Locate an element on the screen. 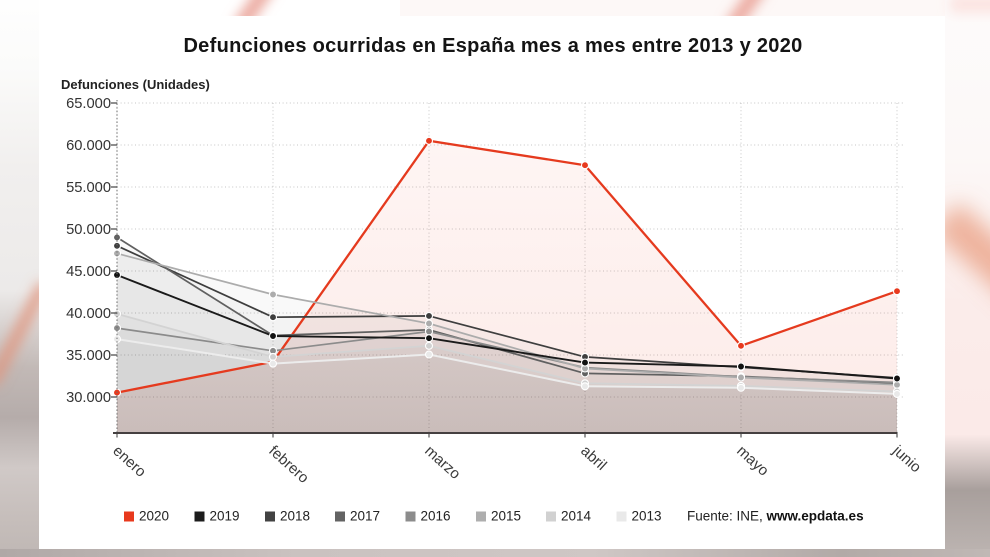  svg-text: 2017 is located at coordinates (365, 516).